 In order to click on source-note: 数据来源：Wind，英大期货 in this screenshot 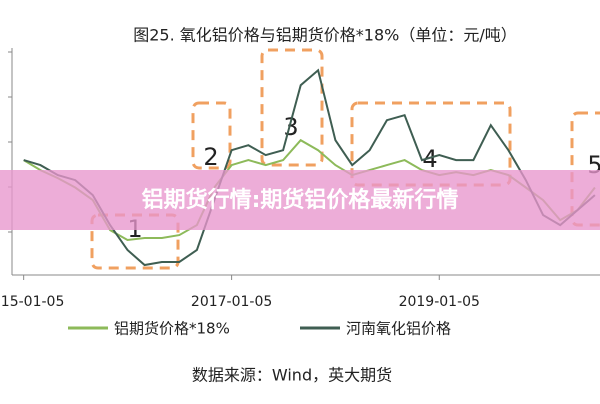, I will do `click(292, 375)`.